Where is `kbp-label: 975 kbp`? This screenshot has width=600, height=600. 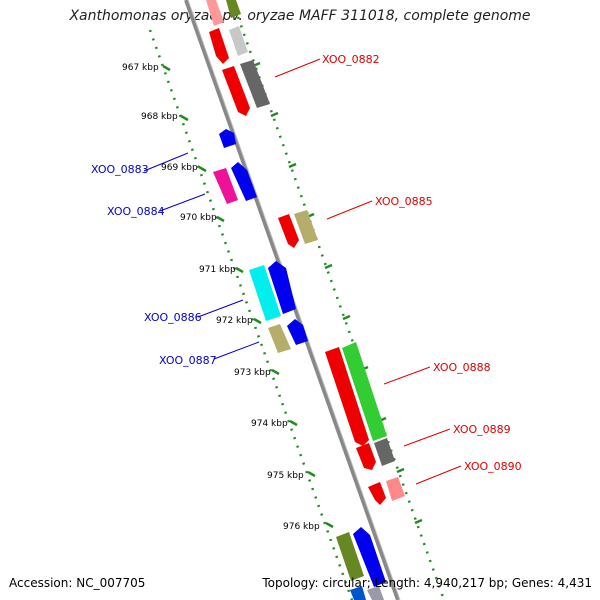 kbp-label: 975 kbp is located at coordinates (285, 476).